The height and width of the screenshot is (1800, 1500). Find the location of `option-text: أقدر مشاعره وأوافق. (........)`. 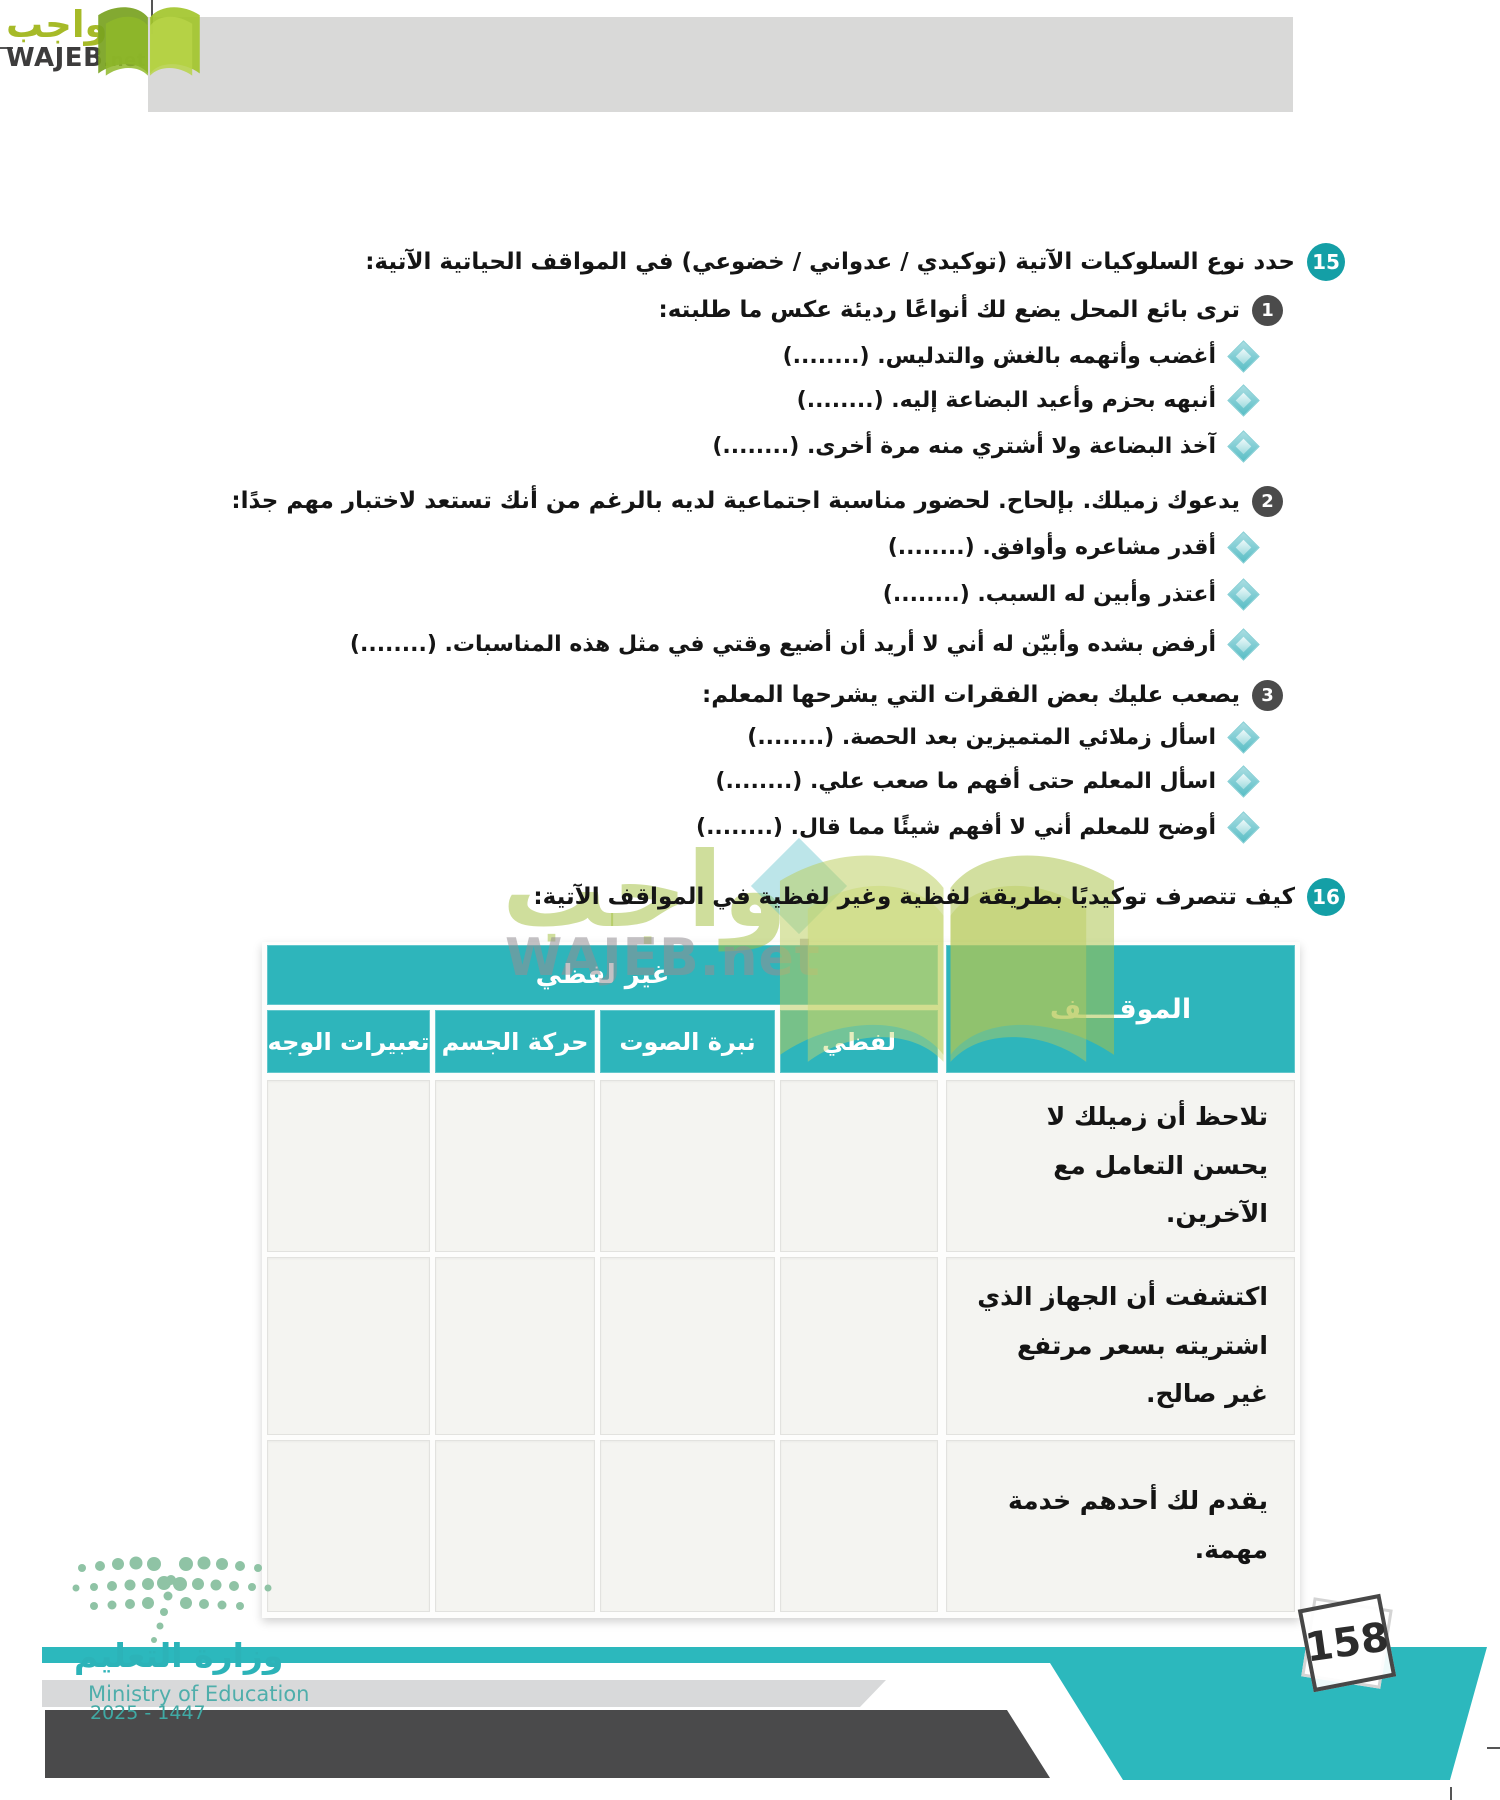

option-text: أقدر مشاعره وأوافق. (........) is located at coordinates (1051, 547).